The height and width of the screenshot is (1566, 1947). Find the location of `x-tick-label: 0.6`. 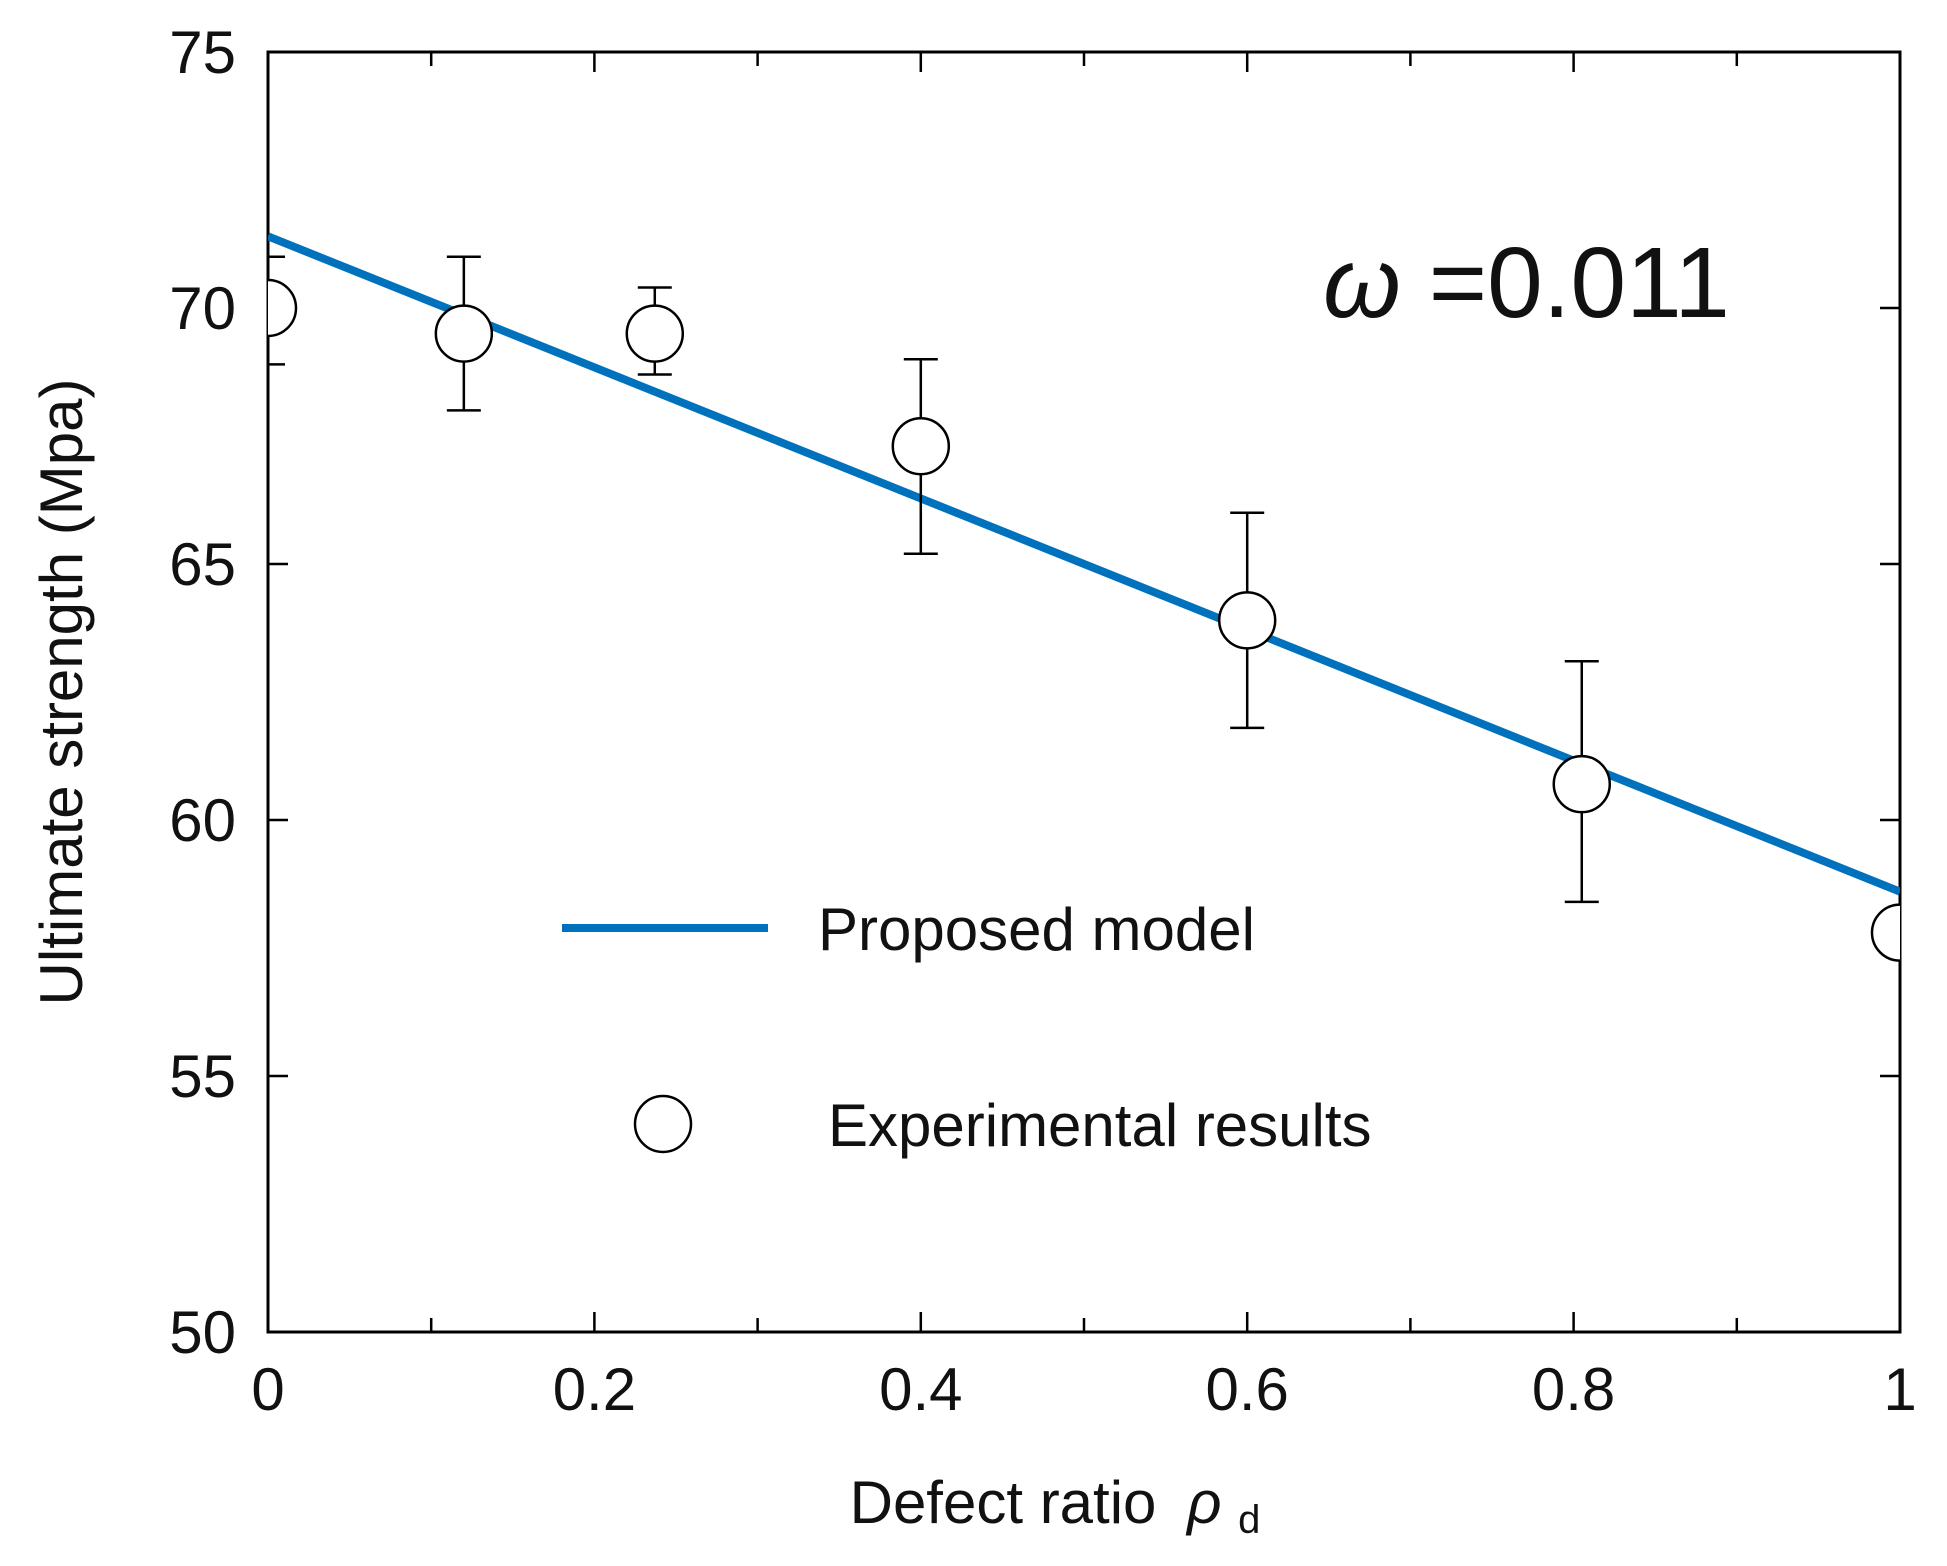

x-tick-label: 0.6 is located at coordinates (1246, 1389).